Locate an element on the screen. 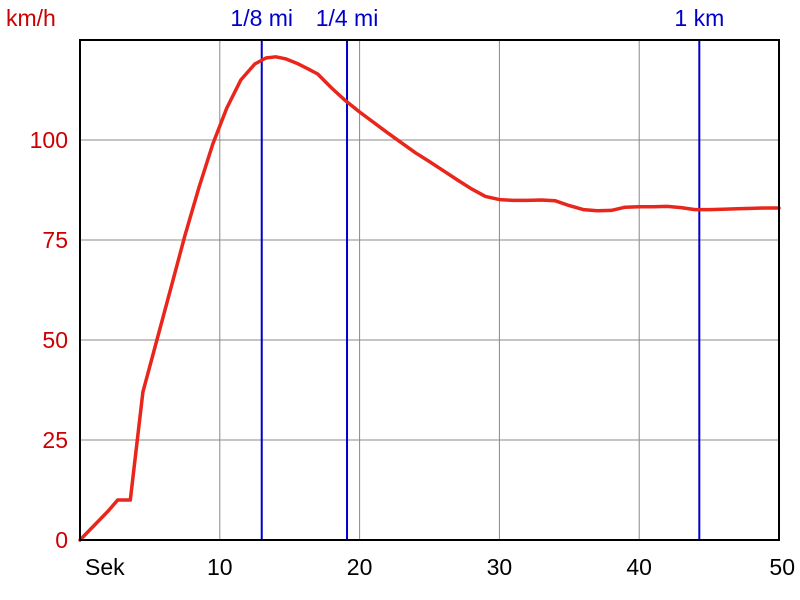 Image resolution: width=800 pixels, height=600 pixels. x-tick-label: 20 is located at coordinates (360, 567).